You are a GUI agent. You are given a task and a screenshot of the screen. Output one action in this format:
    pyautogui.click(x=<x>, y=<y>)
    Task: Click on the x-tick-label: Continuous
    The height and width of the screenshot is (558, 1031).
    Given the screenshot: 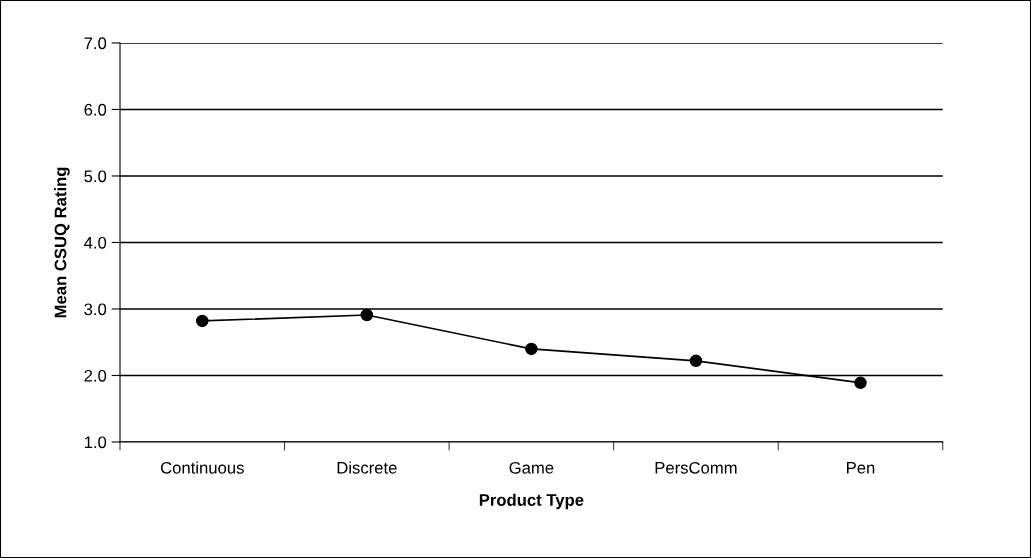 What is the action you would take?
    pyautogui.click(x=202, y=467)
    